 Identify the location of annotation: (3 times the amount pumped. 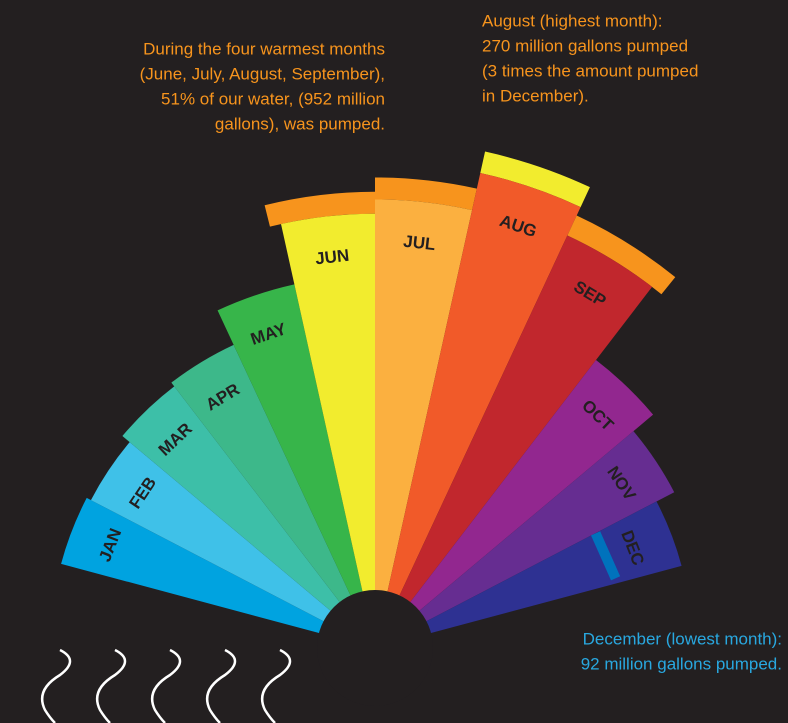
(590, 70).